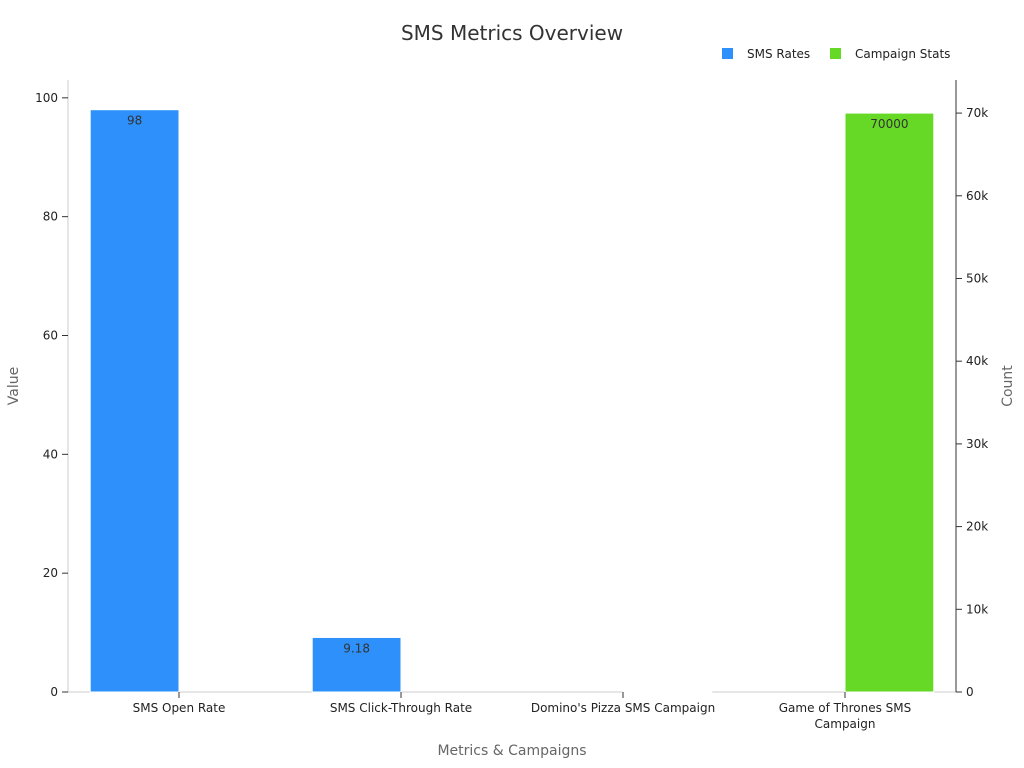  I want to click on x-tick-label: Domino's Pizza SMS Campaign, so click(623, 708).